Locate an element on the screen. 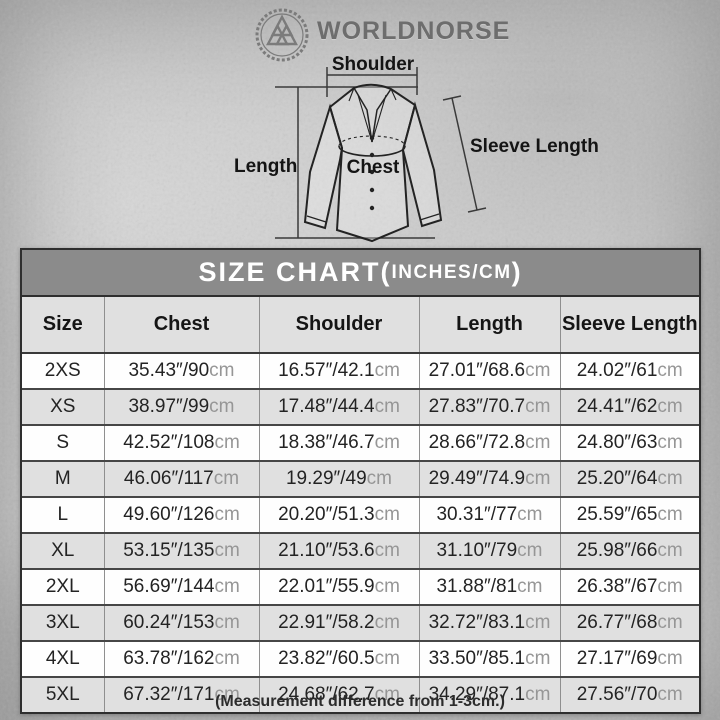 The width and height of the screenshot is (720, 720). sleeve-cell: 27.56″/70cm is located at coordinates (629, 694).